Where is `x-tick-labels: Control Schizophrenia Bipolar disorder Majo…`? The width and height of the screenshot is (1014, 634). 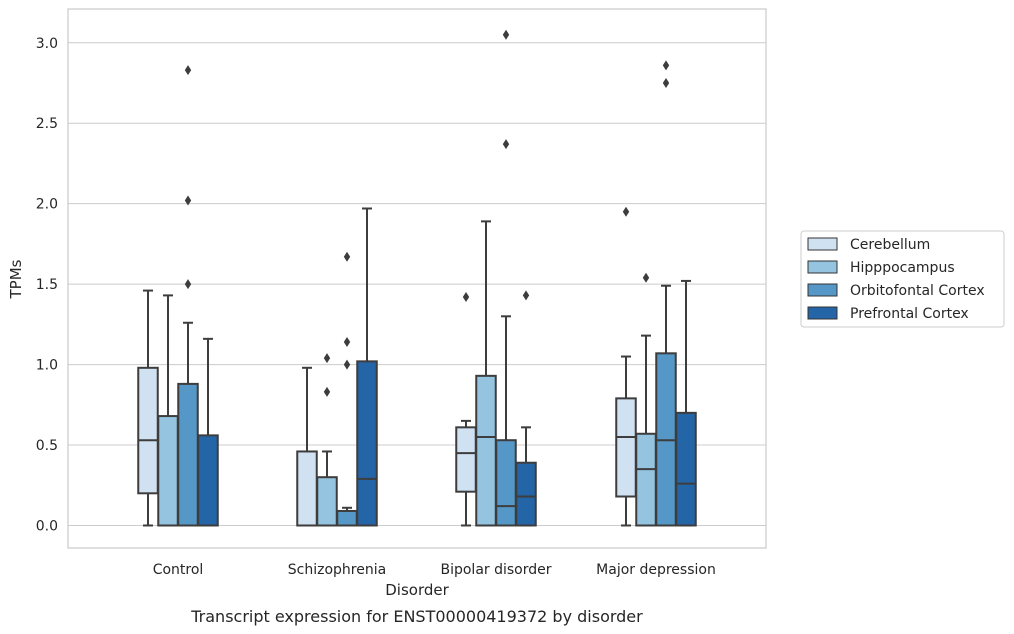 x-tick-labels: Control Schizophrenia Bipolar disorder Majo… is located at coordinates (434, 570).